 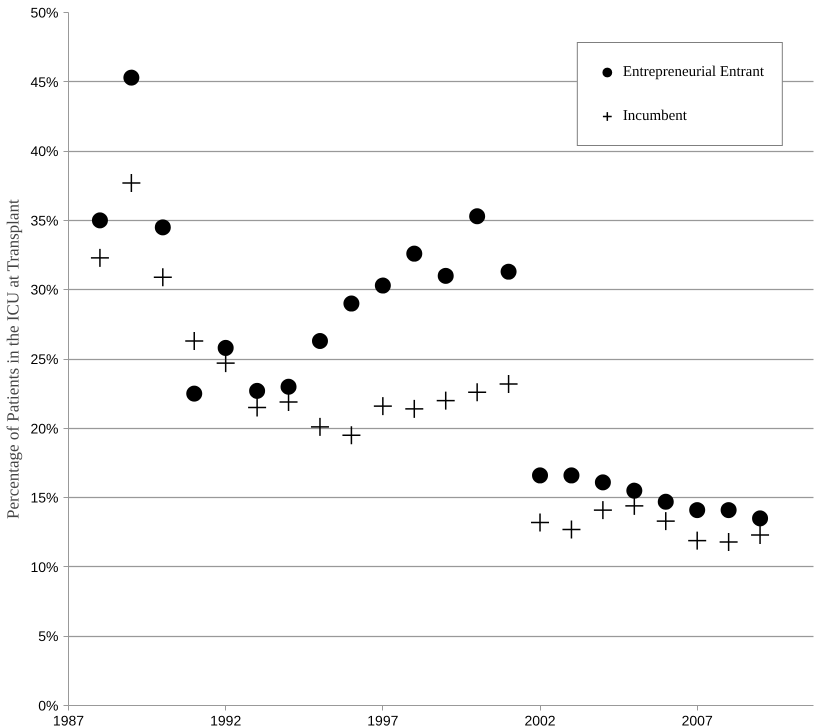 What do you see at coordinates (44, 290) in the screenshot?
I see `y-tick-label: 30%` at bounding box center [44, 290].